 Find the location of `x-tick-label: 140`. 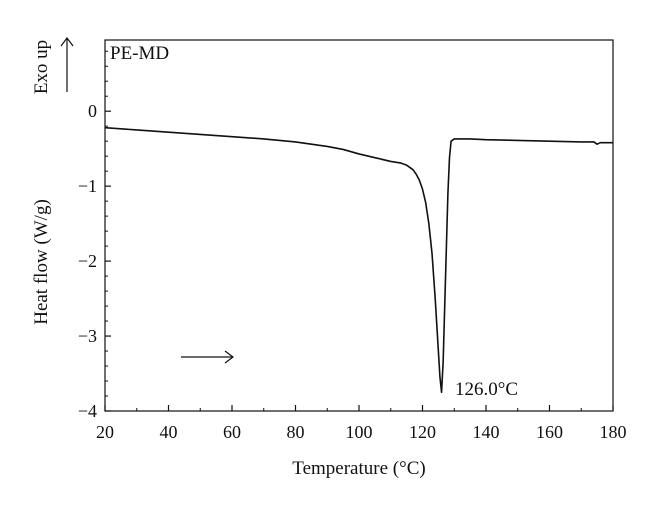

x-tick-label: 140 is located at coordinates (486, 432).